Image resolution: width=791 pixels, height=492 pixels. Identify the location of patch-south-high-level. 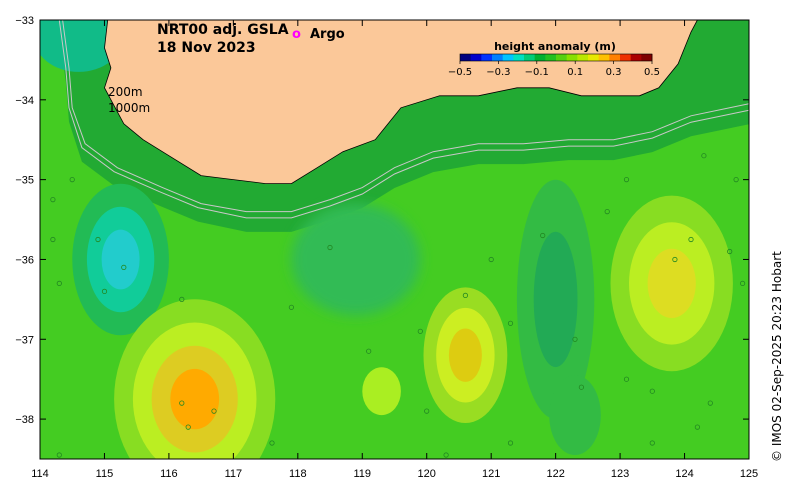
(381, 391).